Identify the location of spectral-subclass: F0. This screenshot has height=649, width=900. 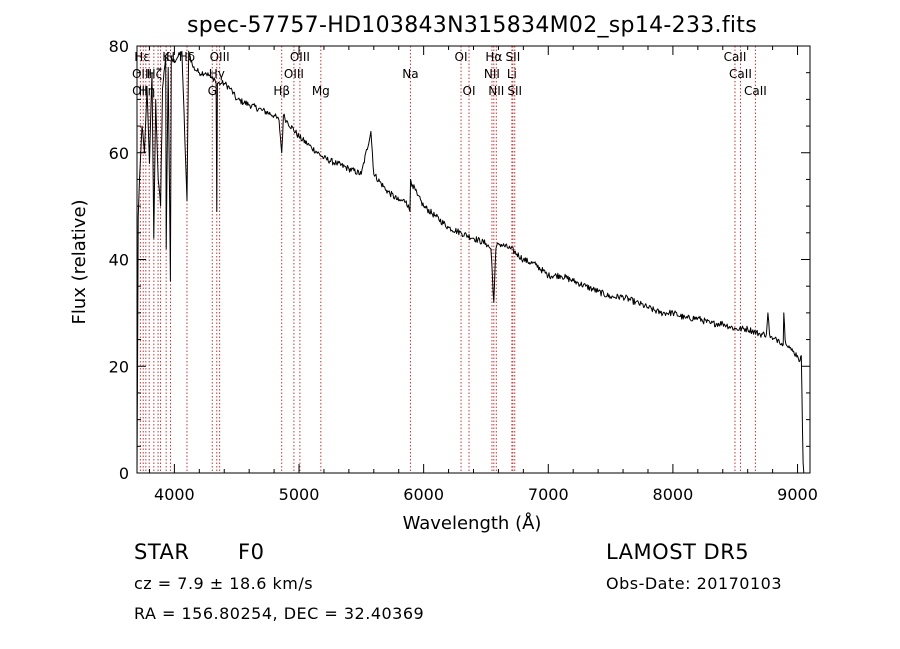
(251, 552).